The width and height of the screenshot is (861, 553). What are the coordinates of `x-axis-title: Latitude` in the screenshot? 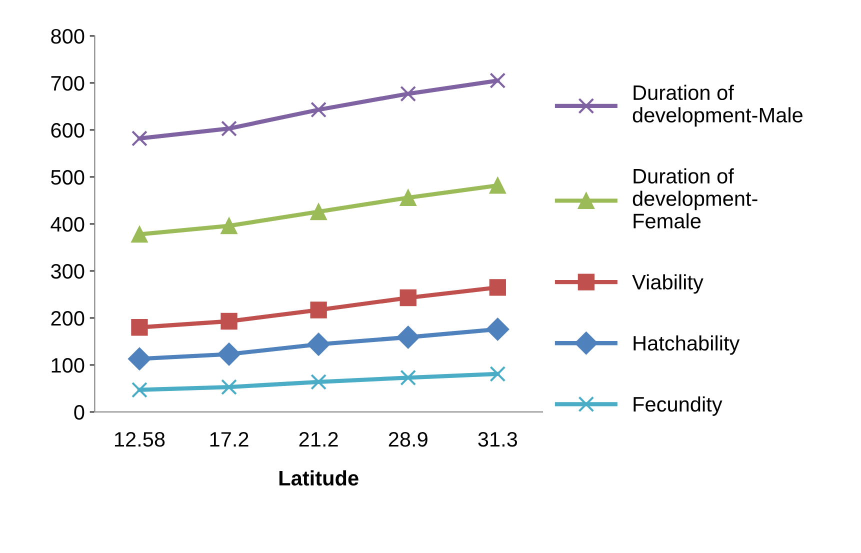 It's located at (318, 478).